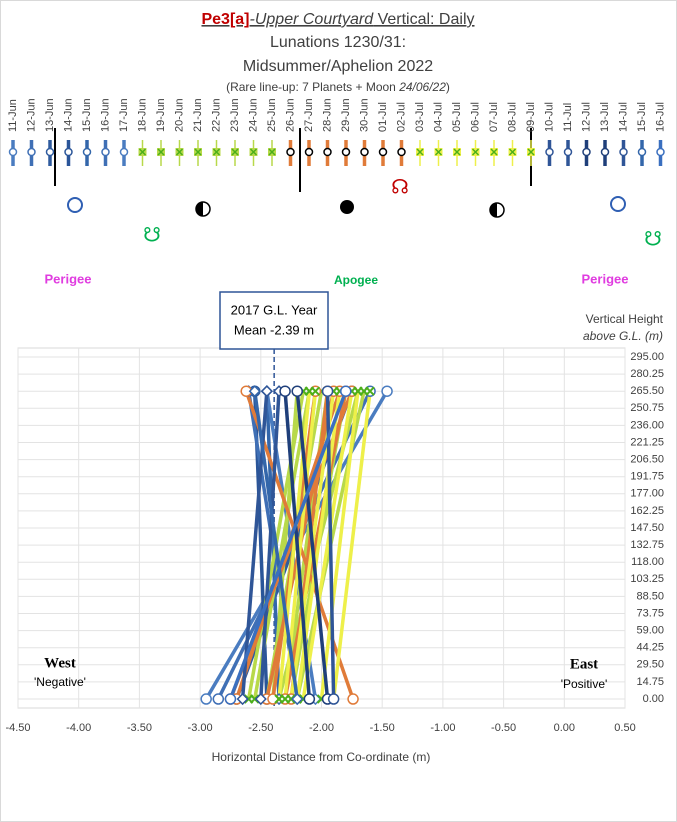 The image size is (677, 822). Describe the element at coordinates (321, 757) in the screenshot. I see `x-axis-title: Horizontal Distance from Co-ordinate (m)` at that location.